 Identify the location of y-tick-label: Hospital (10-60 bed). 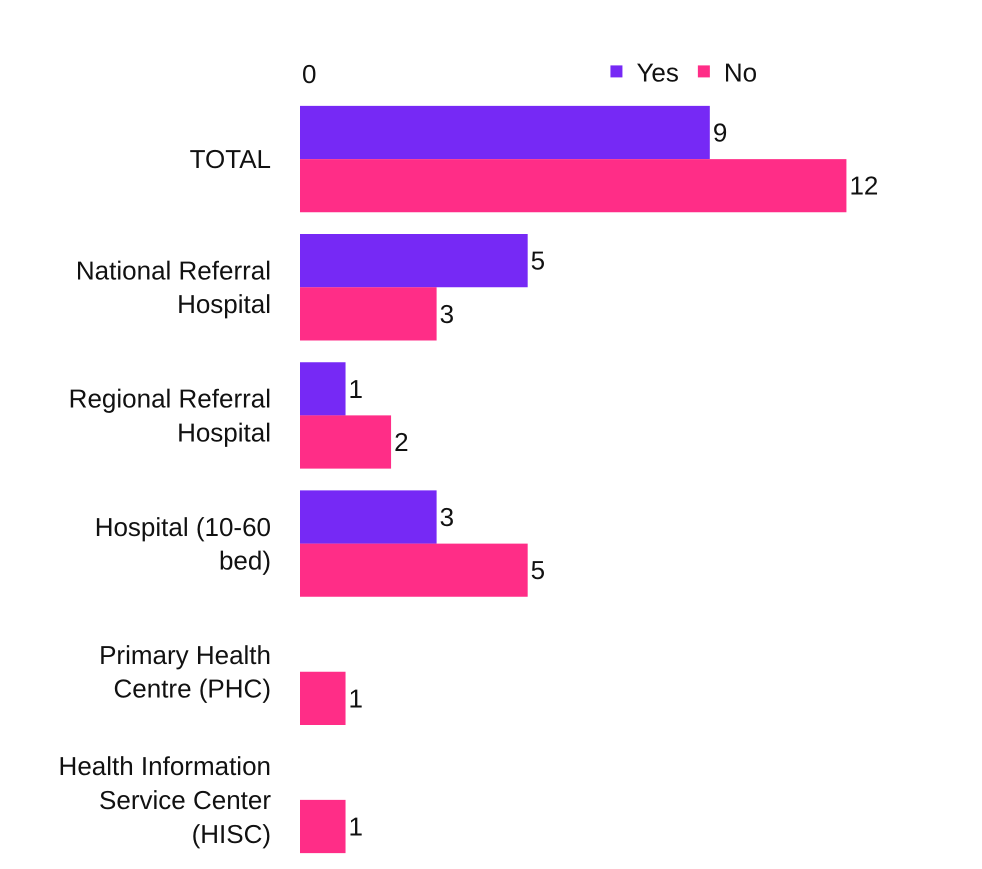
(182, 544).